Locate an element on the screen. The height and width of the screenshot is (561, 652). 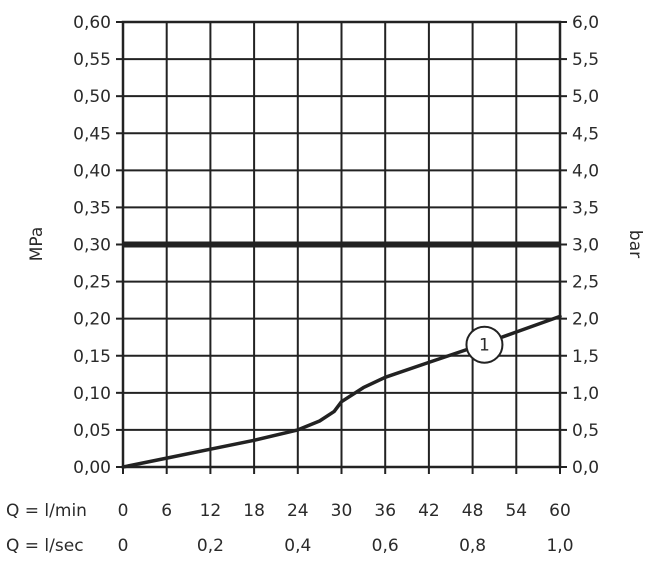
y-tick-label-right: 5,0 is located at coordinates (585, 97).